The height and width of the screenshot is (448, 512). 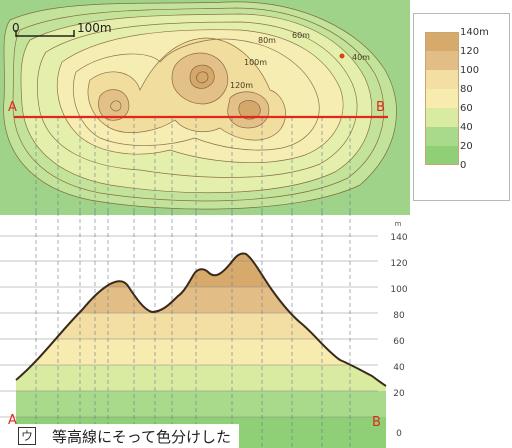 I want to click on profile-tick-40: 40, so click(x=399, y=368).